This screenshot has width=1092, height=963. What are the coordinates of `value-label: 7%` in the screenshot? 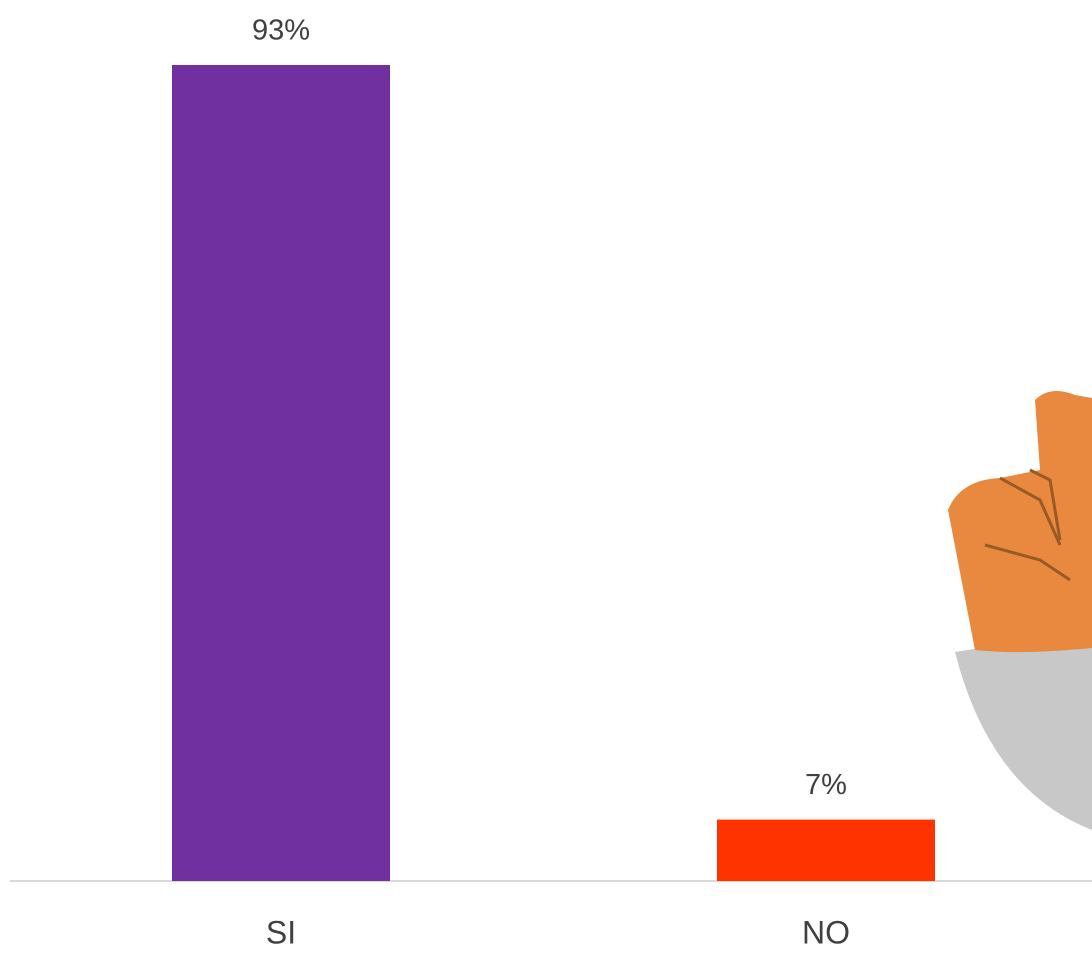 It's located at (826, 785).